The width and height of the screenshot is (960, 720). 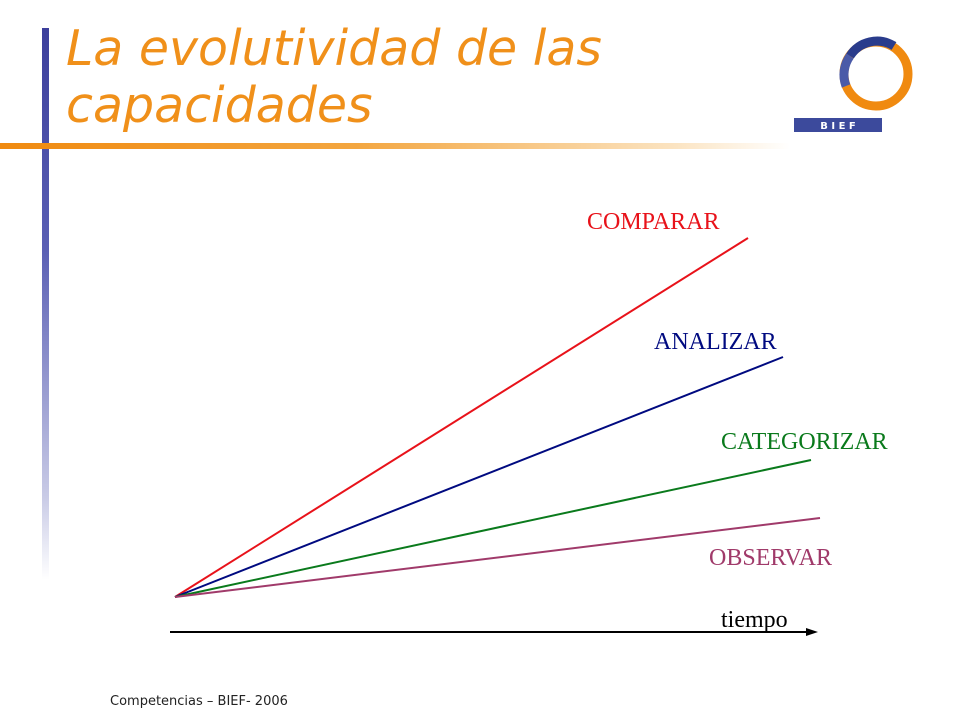 I want to click on left-accent-bar, so click(x=45, y=304).